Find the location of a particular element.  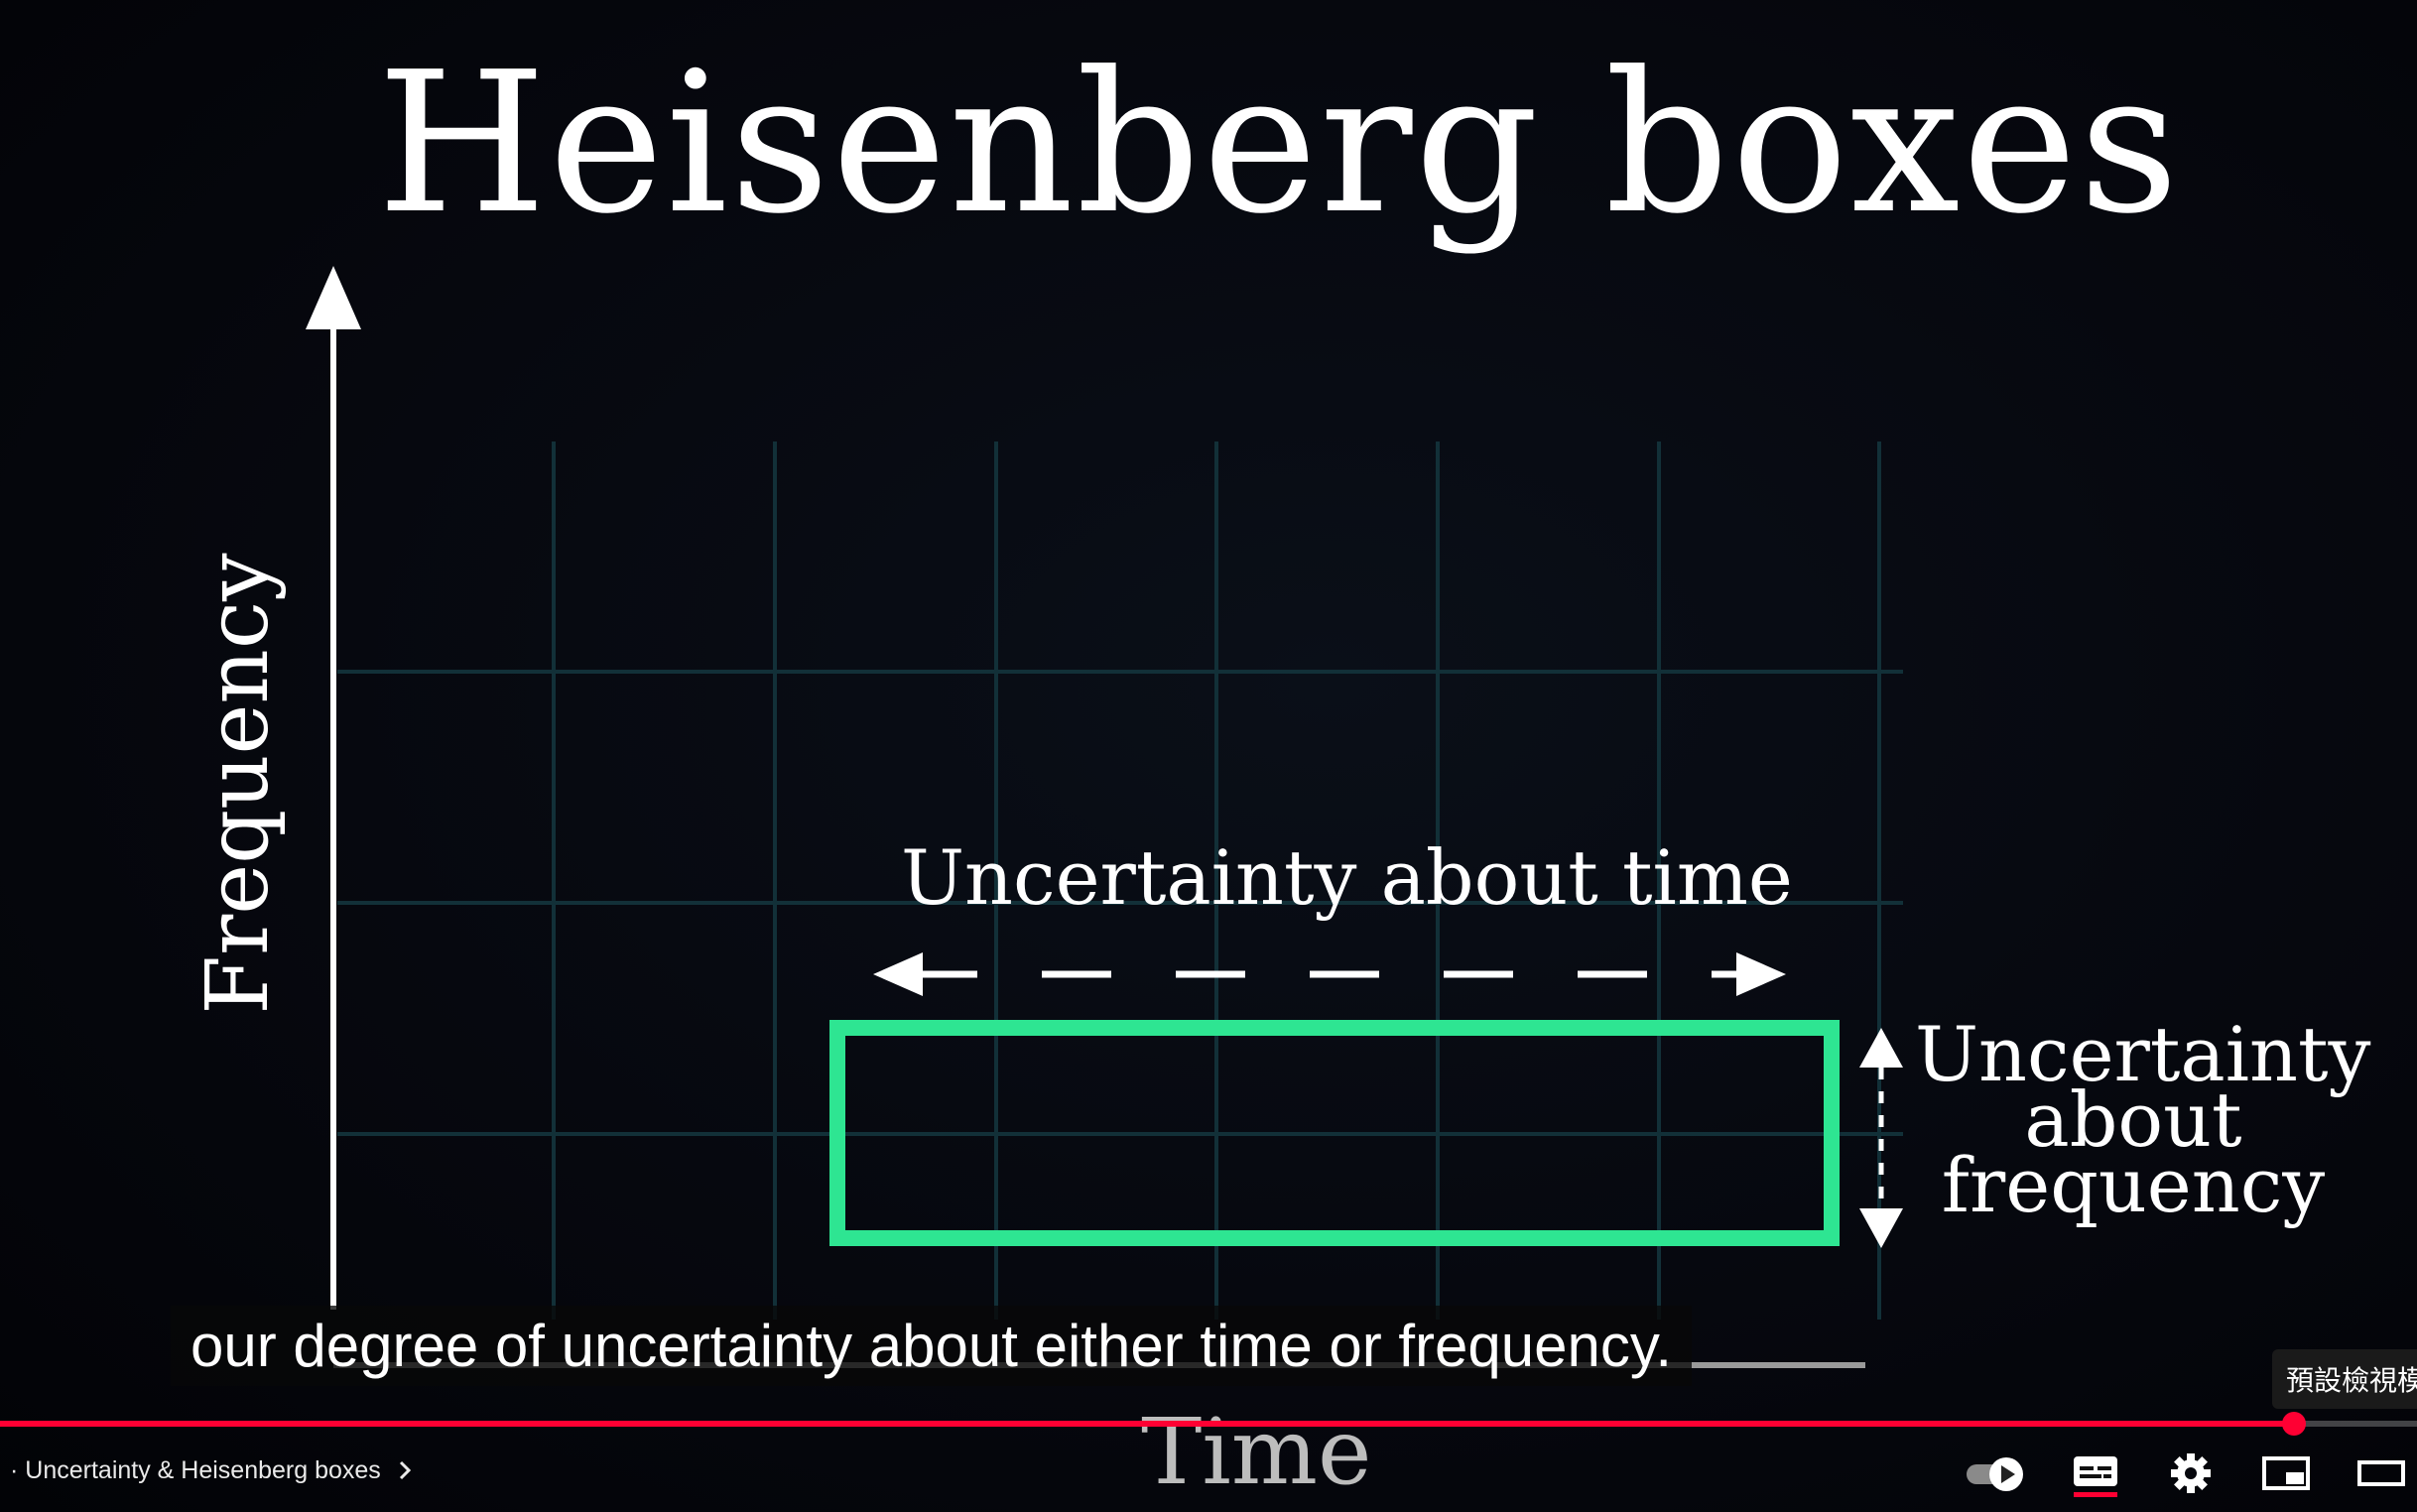

subtitles-icon is located at coordinates (2095, 1476).